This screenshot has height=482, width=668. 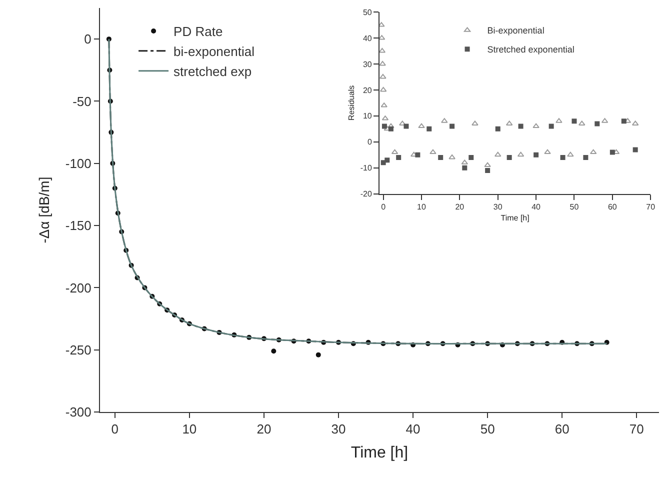 I want to click on y-tick-label: 10, so click(x=367, y=116).